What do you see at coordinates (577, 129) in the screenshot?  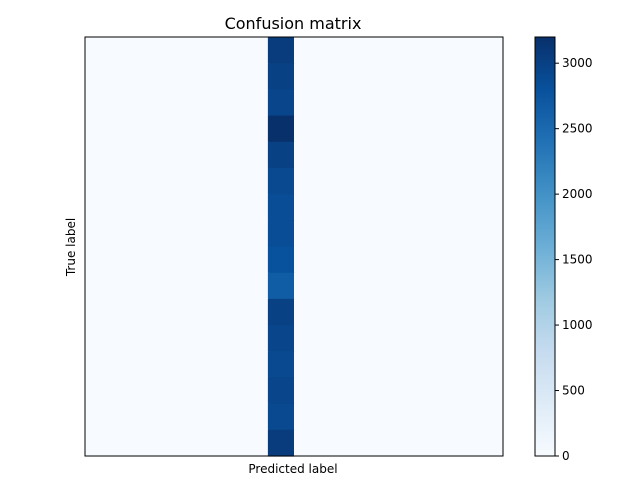 I see `colorbar-tick-label: 2500` at bounding box center [577, 129].